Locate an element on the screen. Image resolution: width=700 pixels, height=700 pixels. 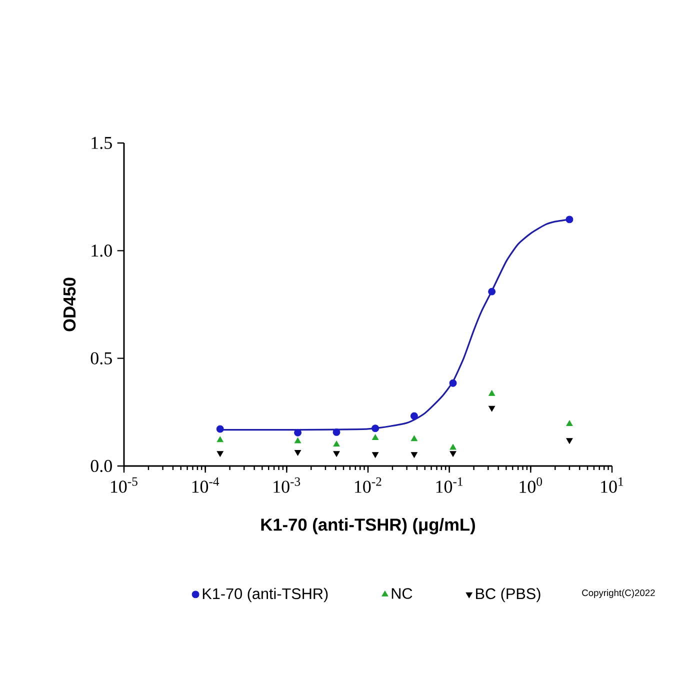
y-tick-label: 0.5 is located at coordinates (101, 358).